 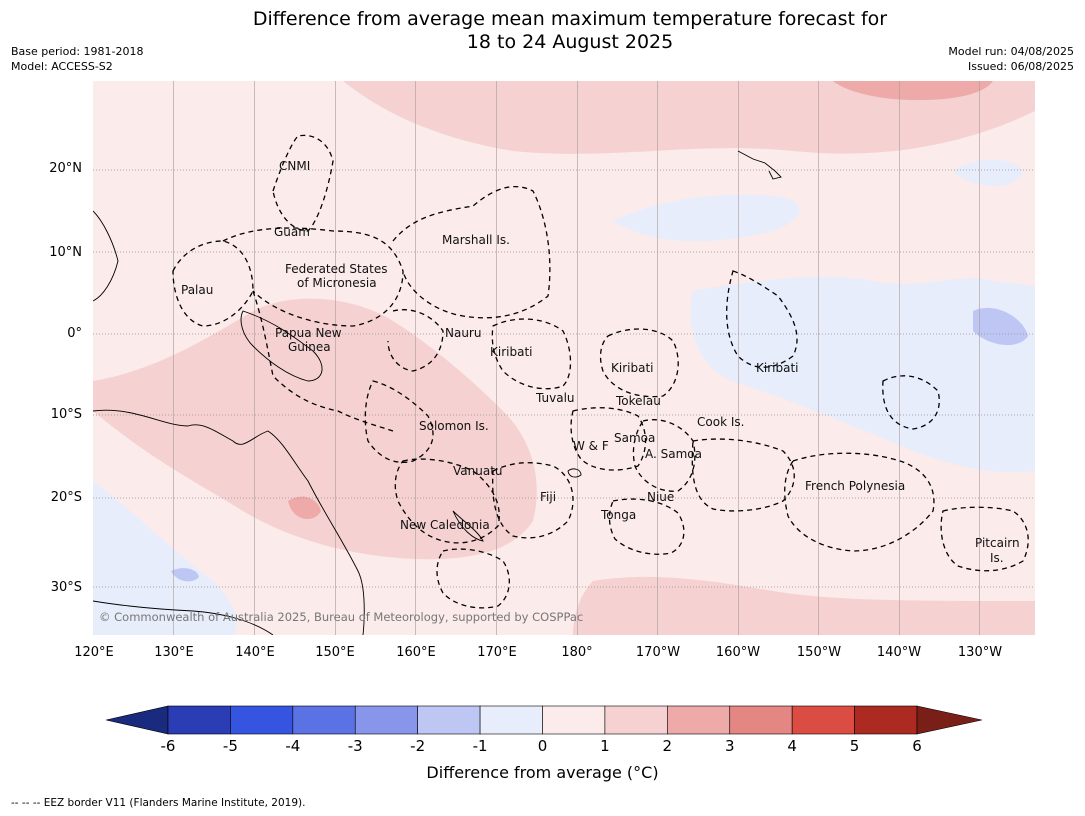 I want to click on label-vanuatu: Vanuatu, so click(x=478, y=471).